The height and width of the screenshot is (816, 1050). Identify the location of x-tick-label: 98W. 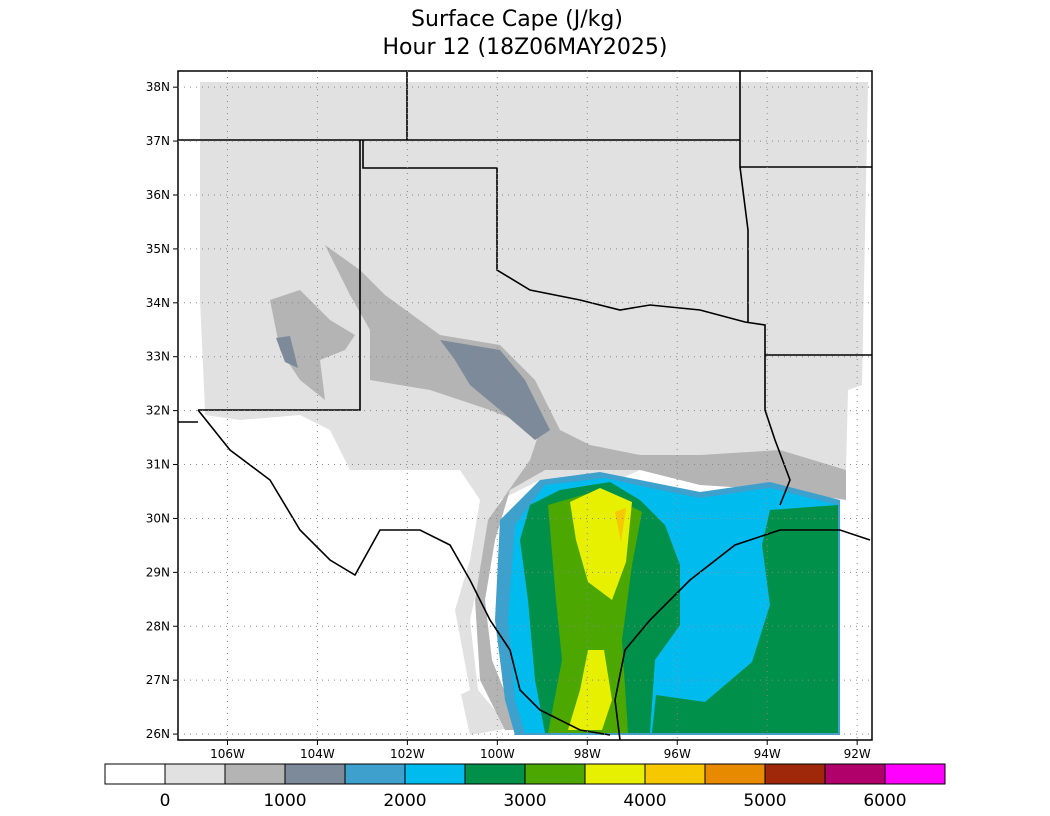
(587, 754).